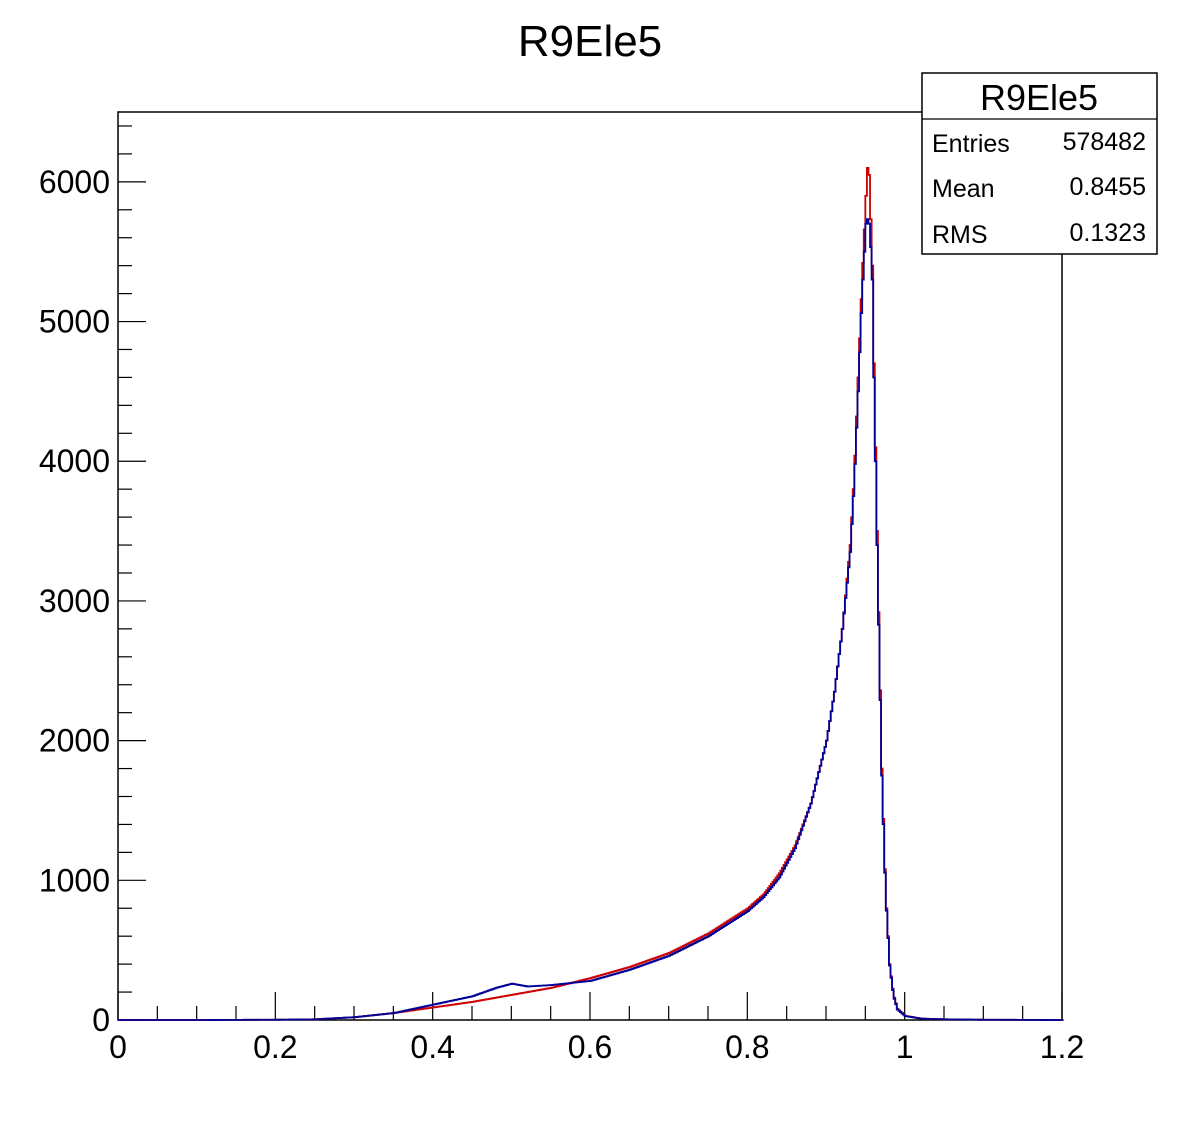 The height and width of the screenshot is (1133, 1181). Describe the element at coordinates (590, 41) in the screenshot. I see `chart-title: R9Ele5` at that location.